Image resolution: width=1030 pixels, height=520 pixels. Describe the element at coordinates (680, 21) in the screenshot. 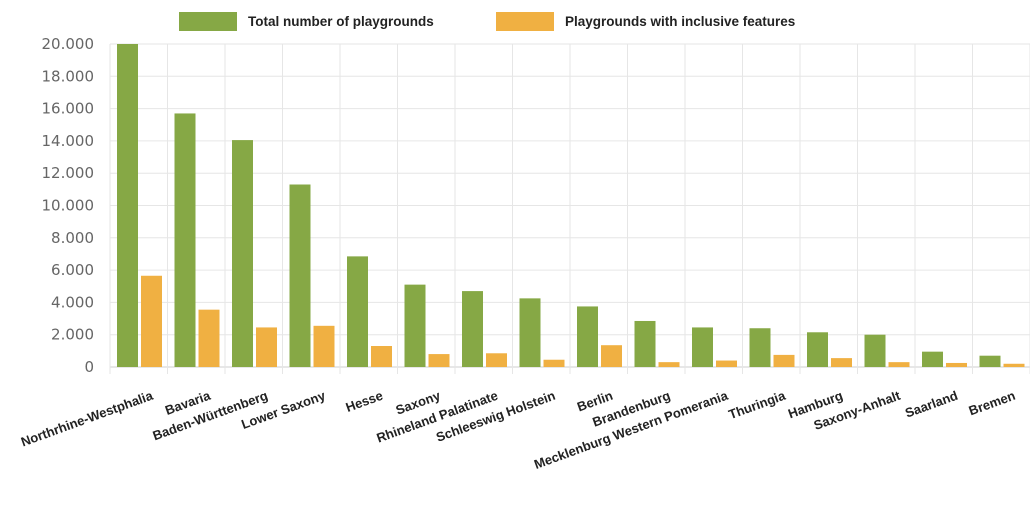

I see `legend-label-inclusive: Playgrounds with inclusive features` at that location.